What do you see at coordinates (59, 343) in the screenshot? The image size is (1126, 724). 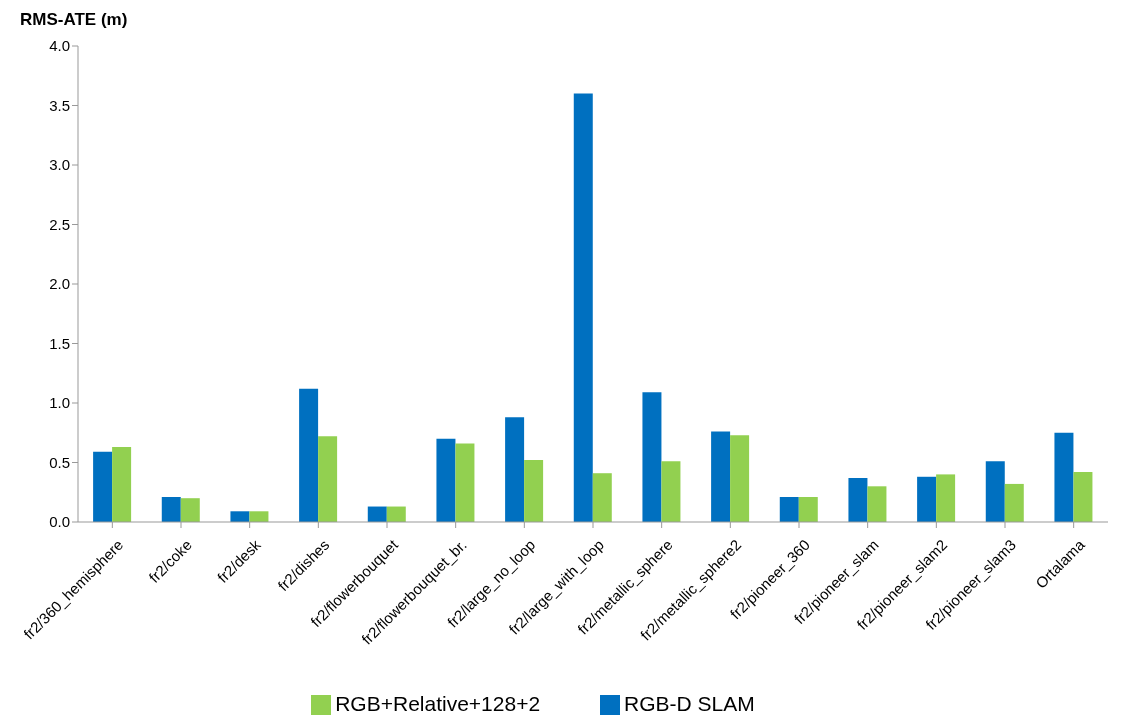 I see `y-tick-label: 1.5` at bounding box center [59, 343].